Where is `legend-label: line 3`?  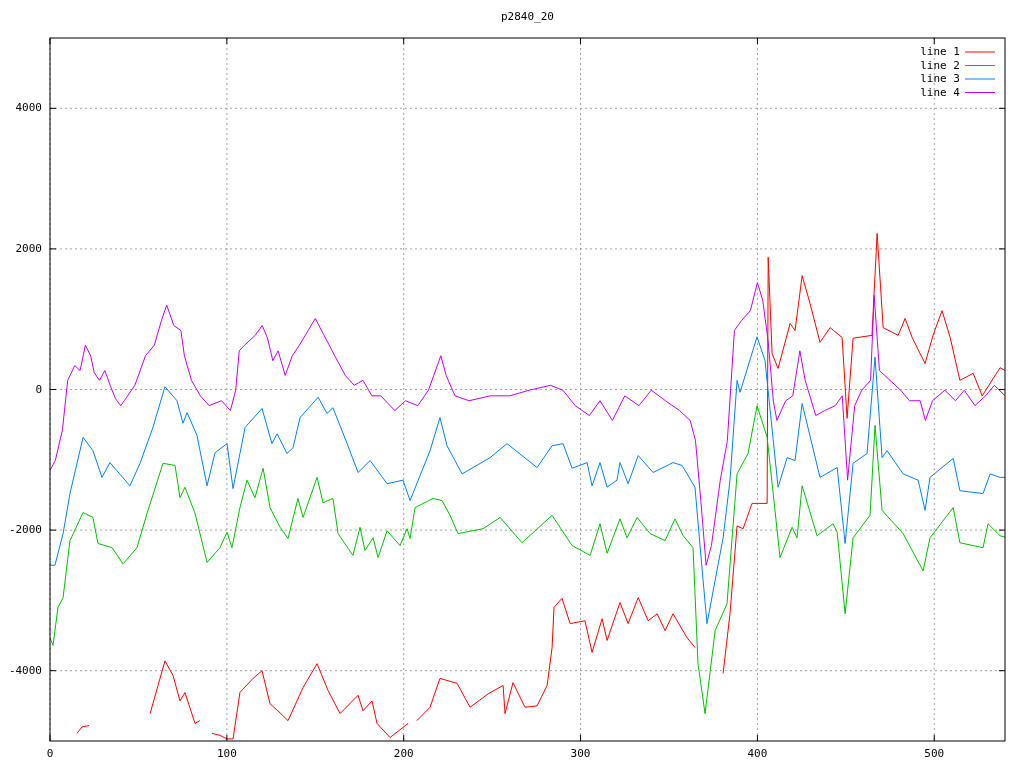
legend-label: line 3 is located at coordinates (940, 78).